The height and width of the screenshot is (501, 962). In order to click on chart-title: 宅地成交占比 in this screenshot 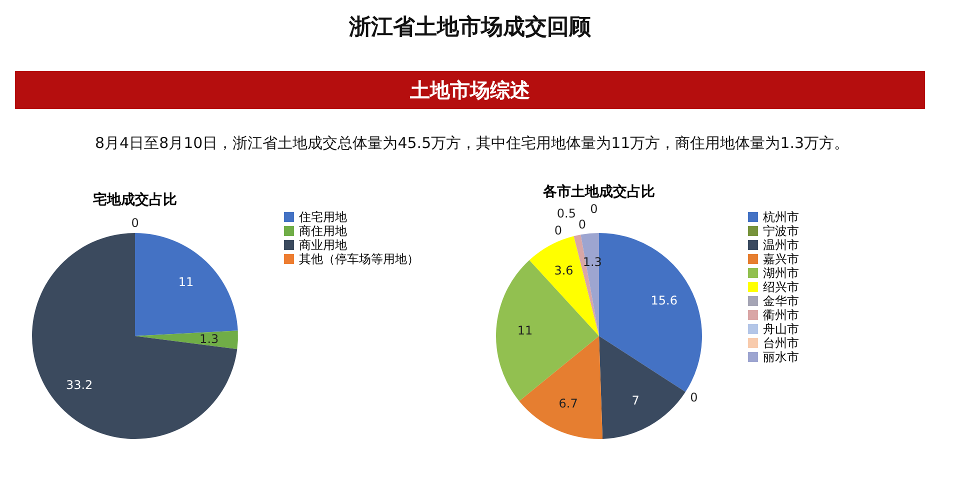, I will do `click(135, 199)`.